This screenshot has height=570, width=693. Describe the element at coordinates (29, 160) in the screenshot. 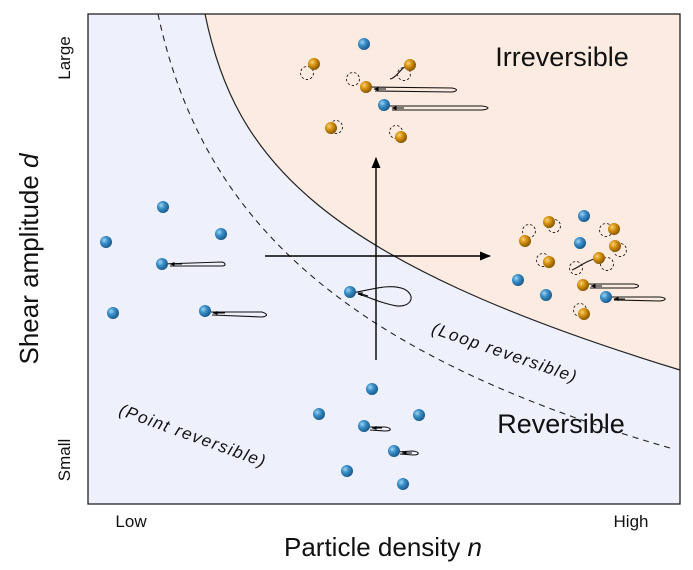

I see `y-axis-symbol: d` at that location.